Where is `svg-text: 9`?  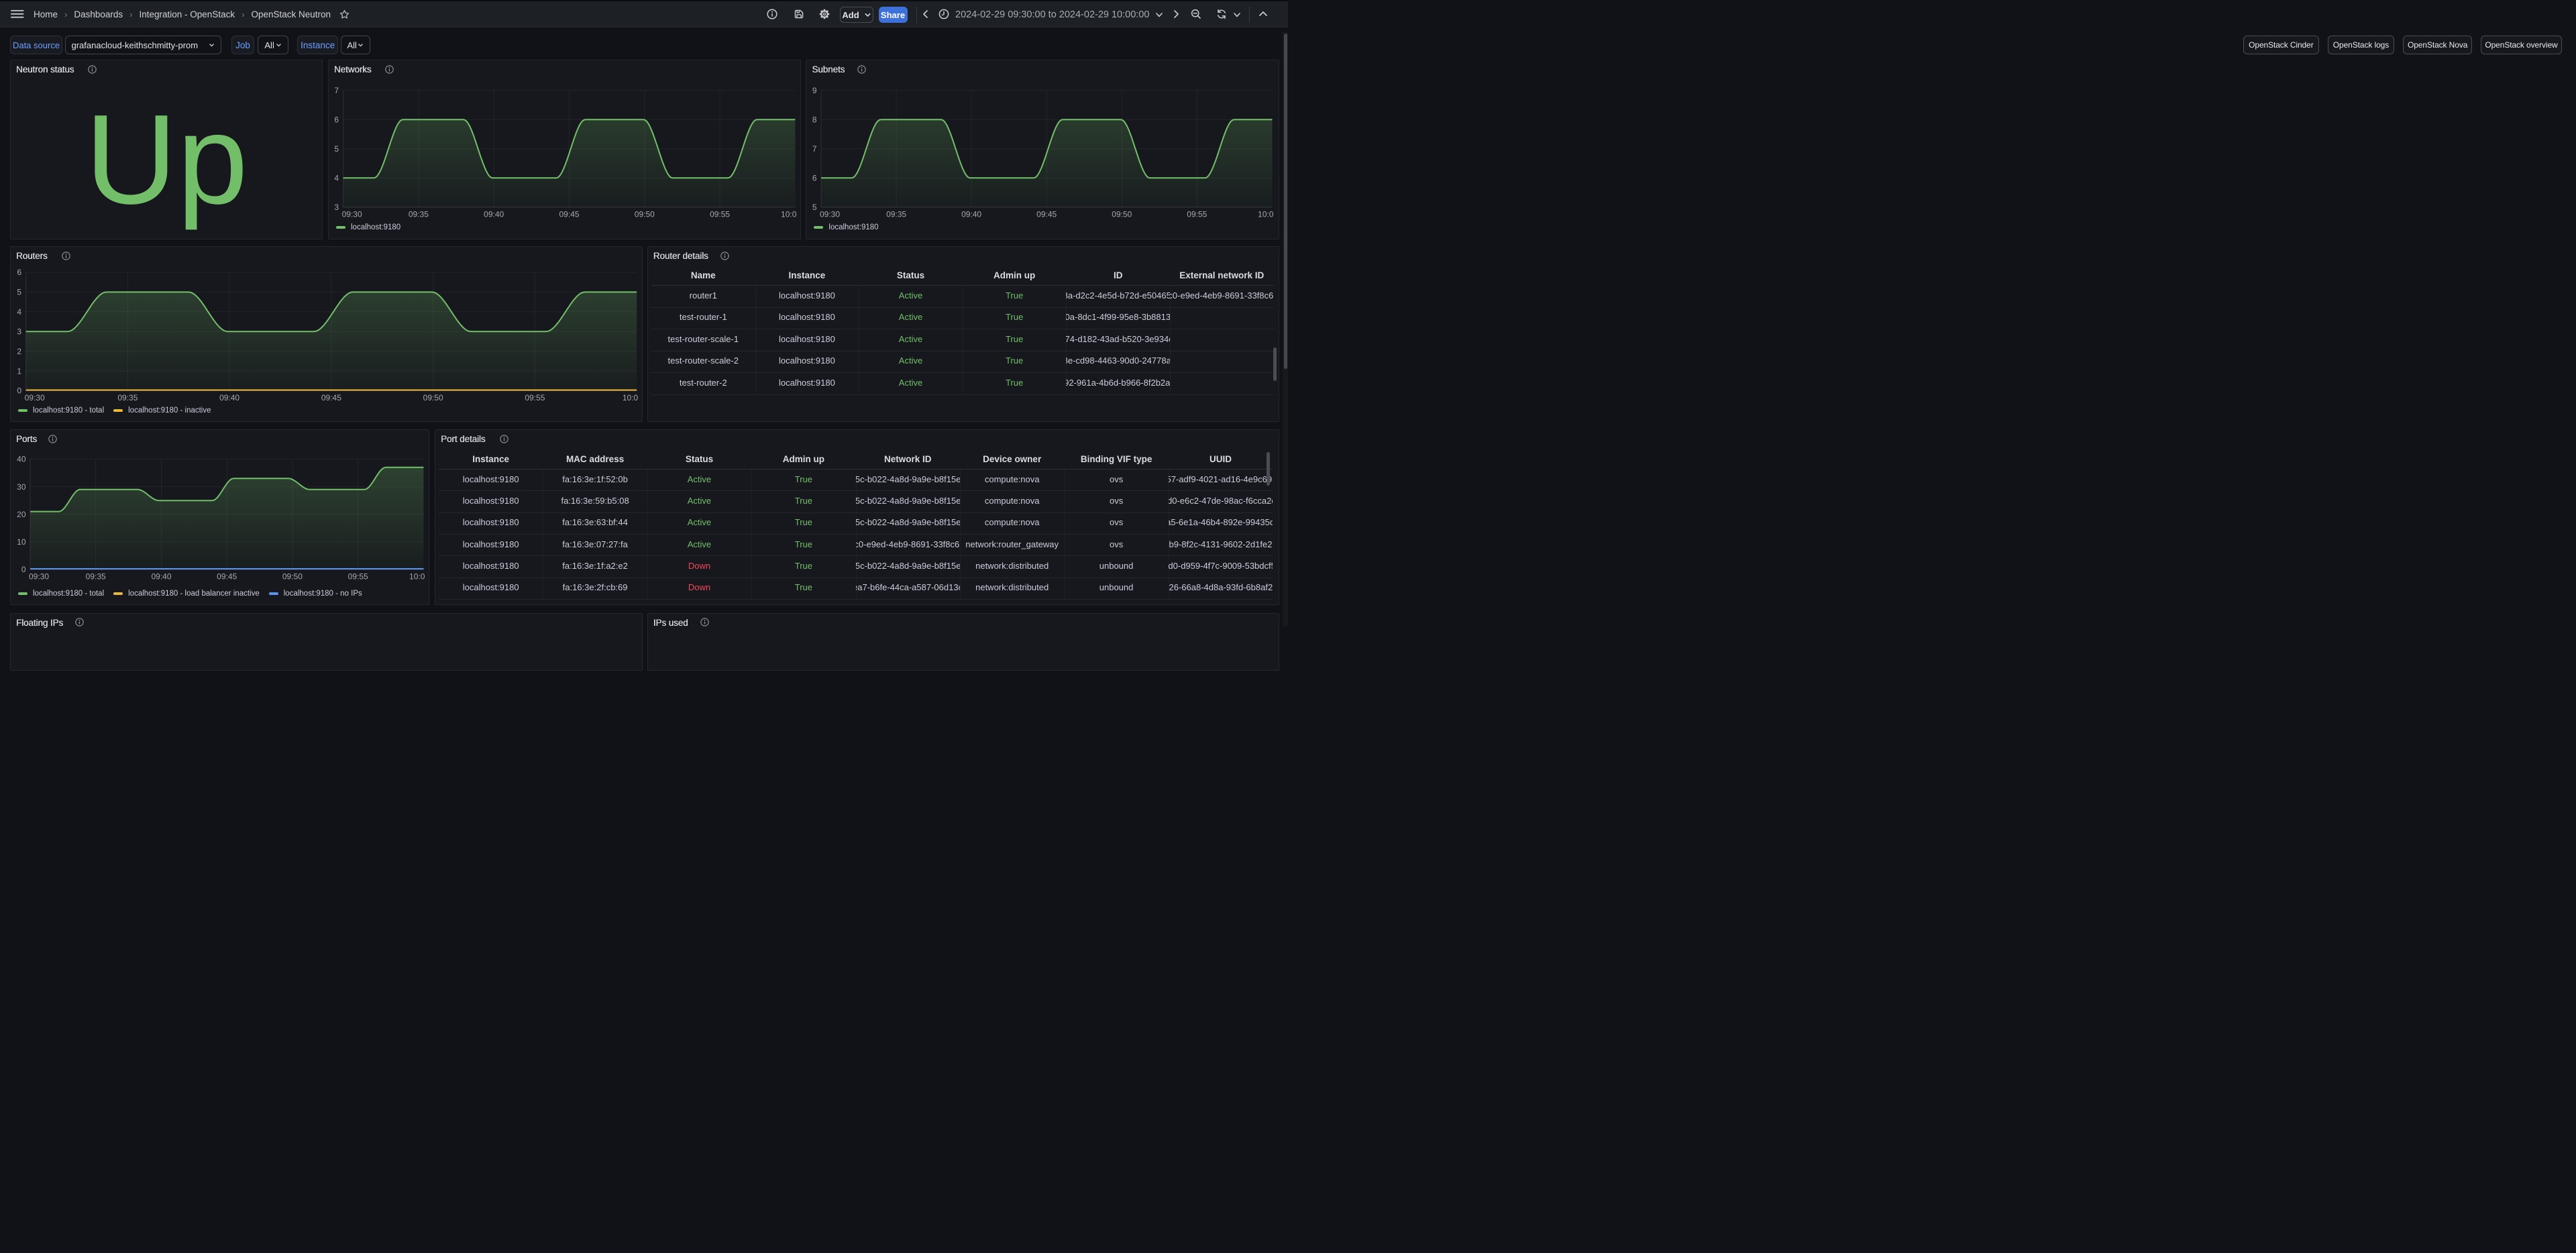 svg-text: 9 is located at coordinates (814, 90).